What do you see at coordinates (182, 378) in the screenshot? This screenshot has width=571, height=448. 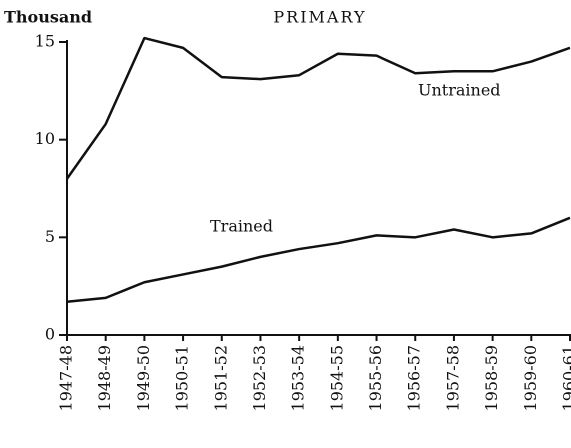 I see `x-tick-label: 1950-51` at bounding box center [182, 378].